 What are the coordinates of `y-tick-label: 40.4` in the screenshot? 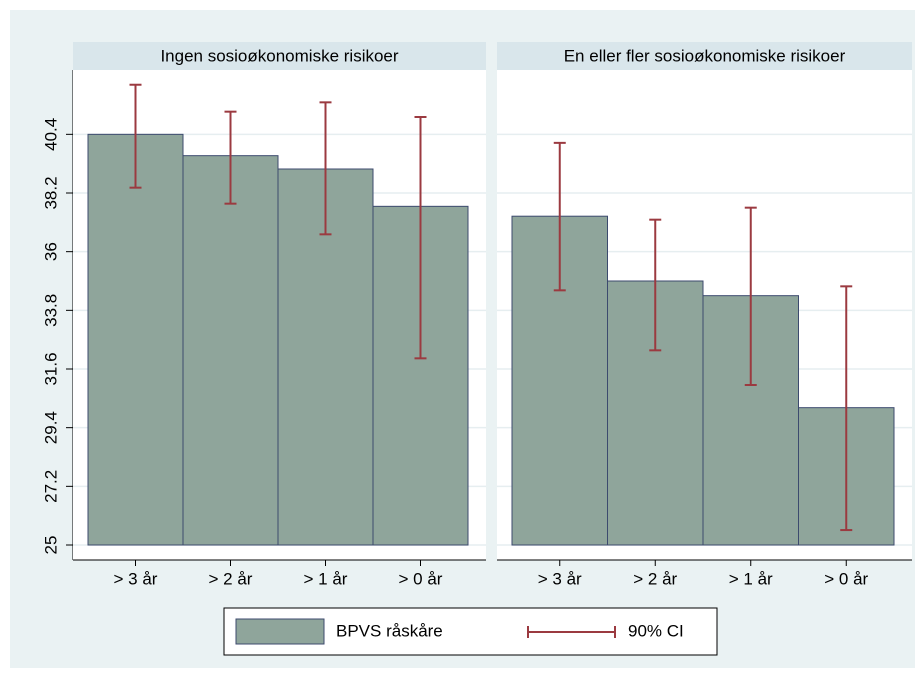 It's located at (50, 134).